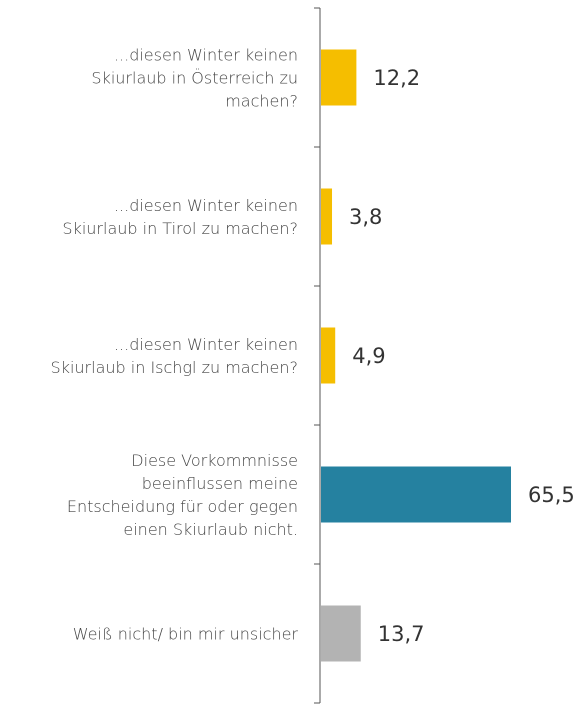  Describe the element at coordinates (366, 216) in the screenshot. I see `value-label: 3,8` at that location.